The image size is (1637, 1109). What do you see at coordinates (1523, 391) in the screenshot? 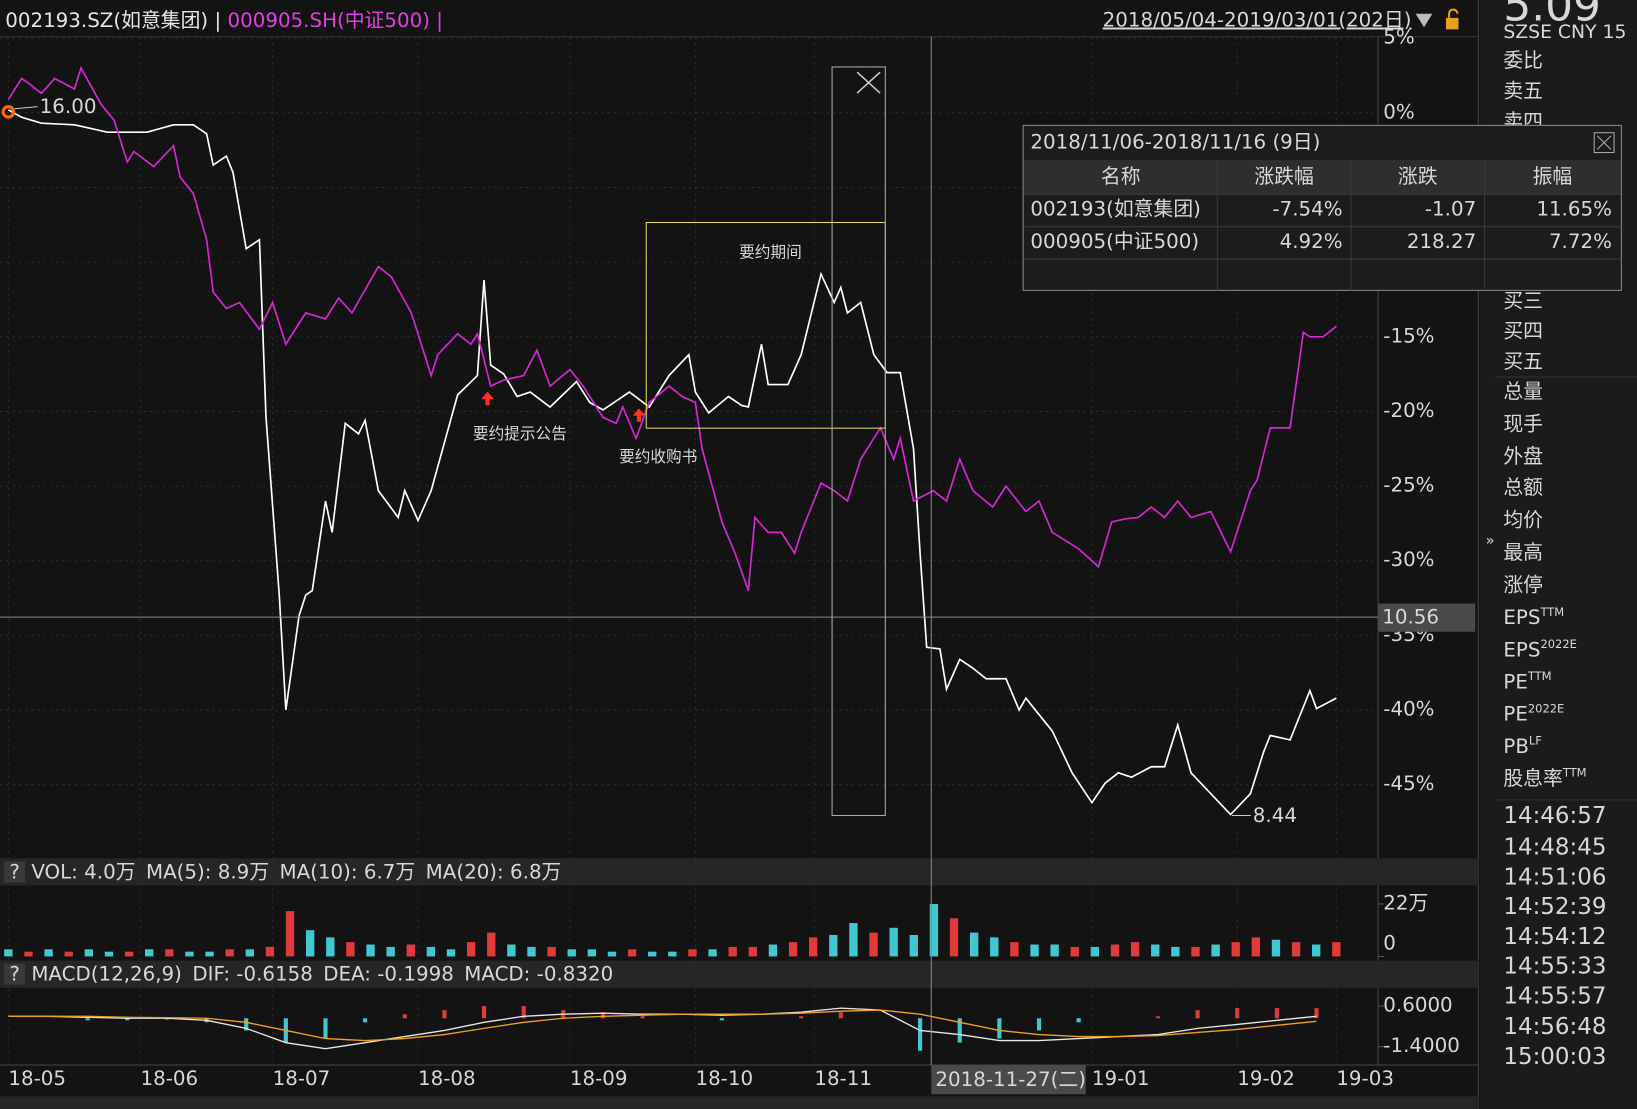
I see `quote-label: 总量` at bounding box center [1523, 391].